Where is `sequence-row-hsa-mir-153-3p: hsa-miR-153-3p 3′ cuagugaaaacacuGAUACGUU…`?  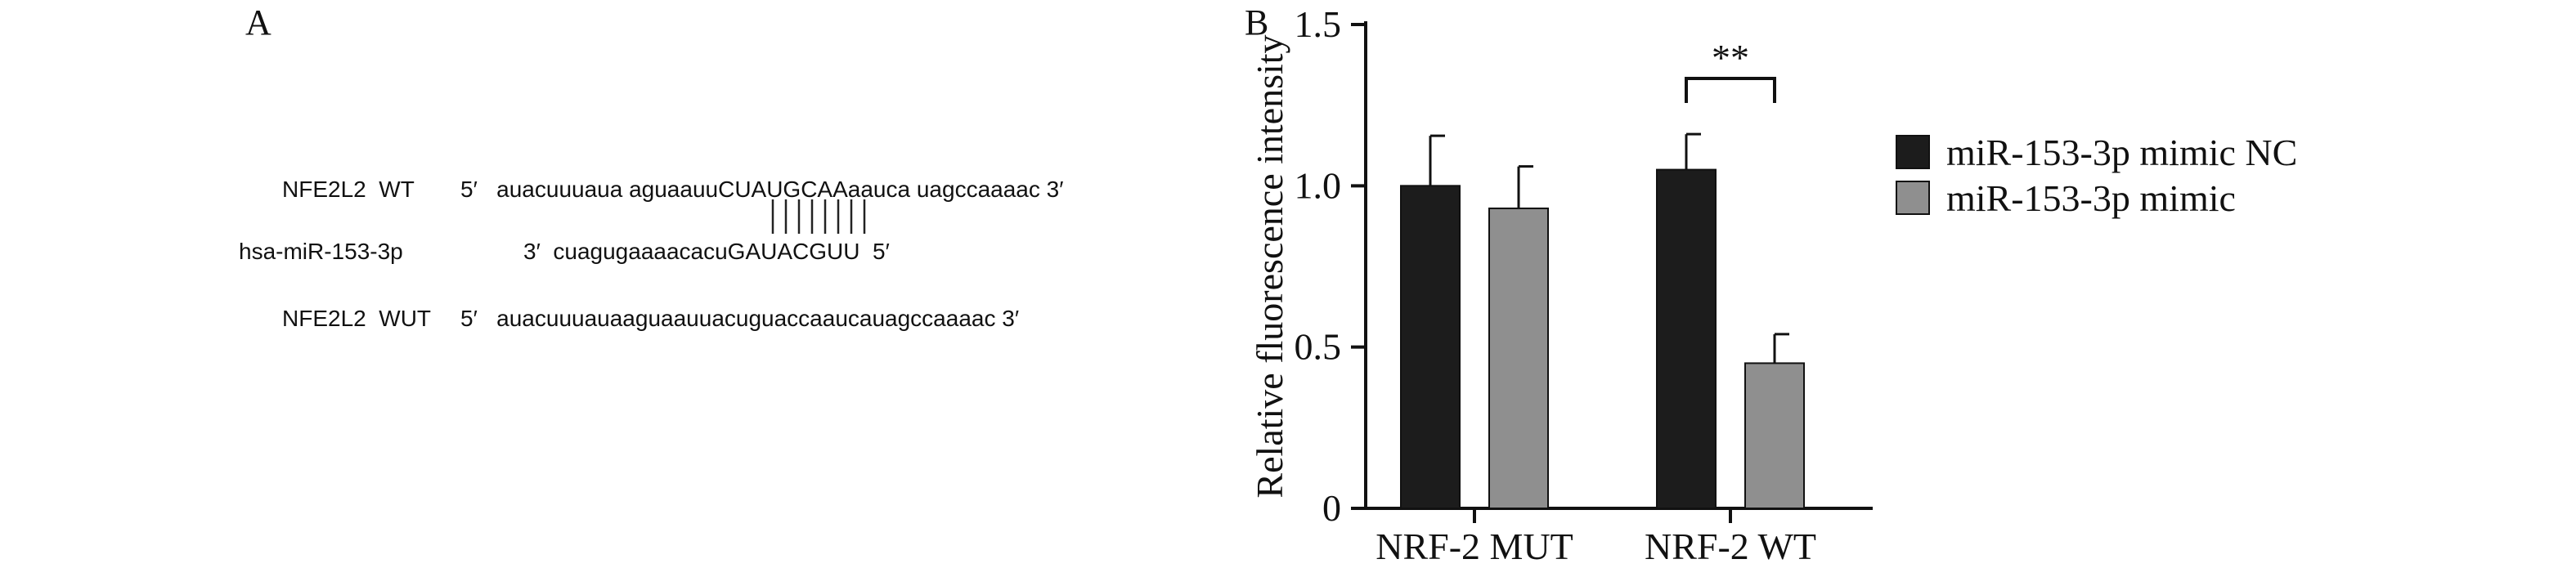
sequence-row-hsa-mir-153-3p: hsa-miR-153-3p 3′ cuagugaaaacacuGAUACGUU… is located at coordinates (564, 278).